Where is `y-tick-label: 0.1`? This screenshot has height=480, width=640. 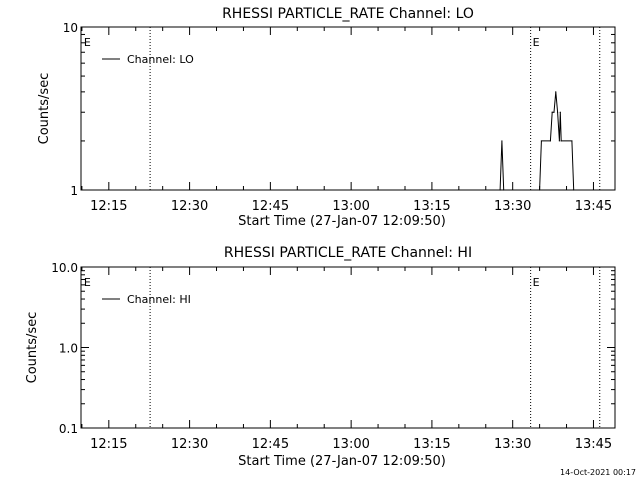
y-tick-label: 0.1 is located at coordinates (68, 429).